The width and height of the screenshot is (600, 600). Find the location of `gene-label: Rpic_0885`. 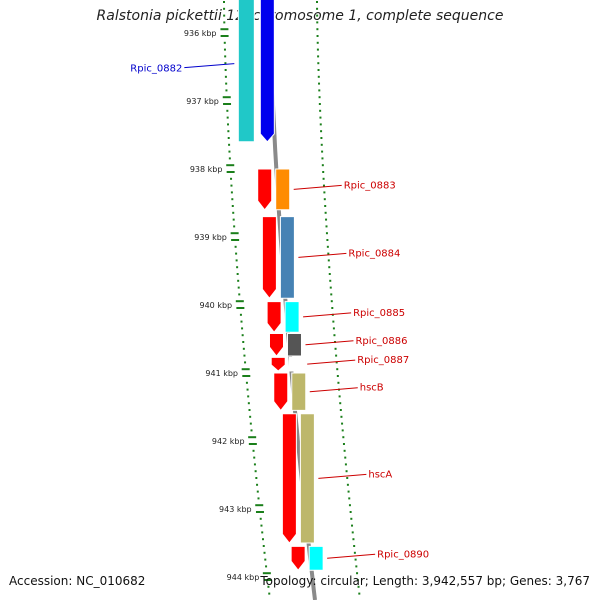

gene-label: Rpic_0885 is located at coordinates (379, 313).